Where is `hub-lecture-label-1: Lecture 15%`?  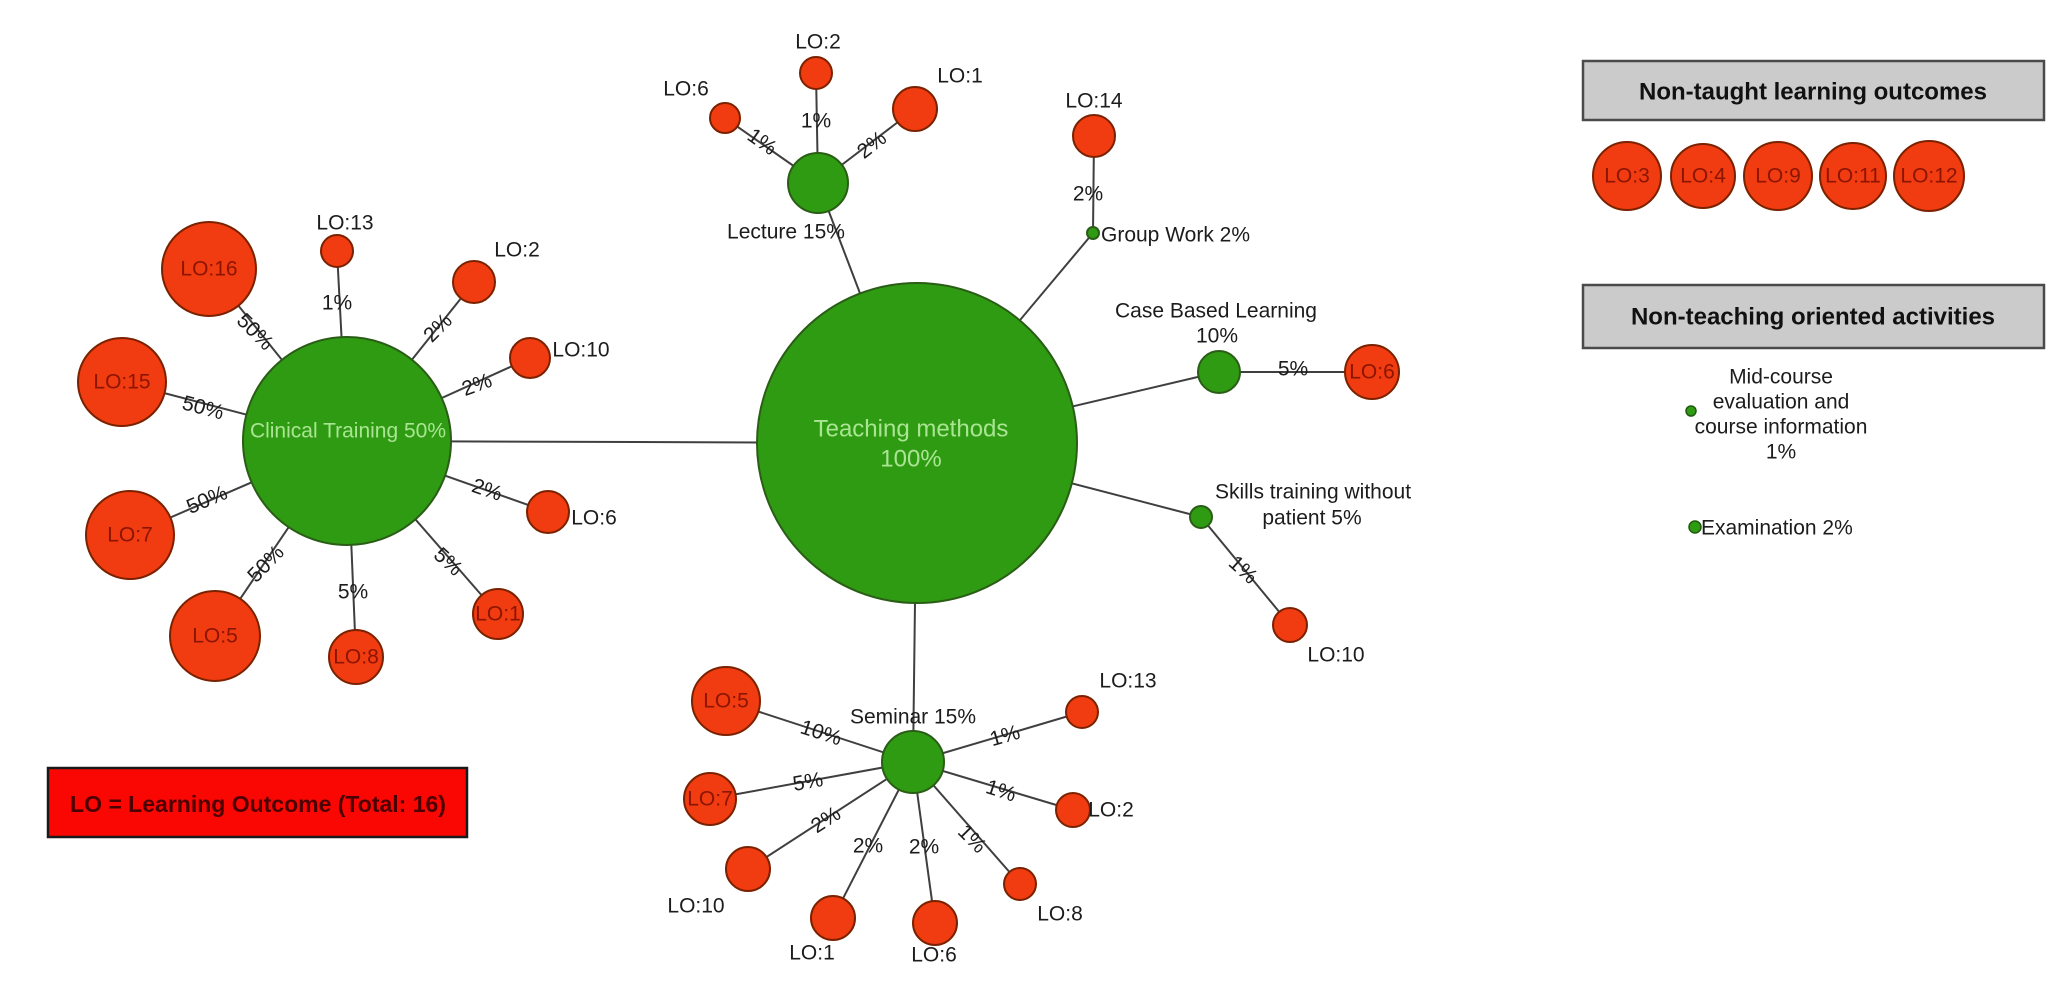 hub-lecture-label-1: Lecture 15% is located at coordinates (786, 232).